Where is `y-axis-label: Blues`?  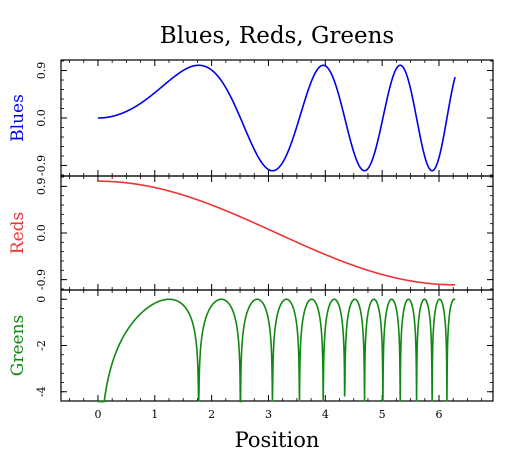 y-axis-label: Blues is located at coordinates (18, 118).